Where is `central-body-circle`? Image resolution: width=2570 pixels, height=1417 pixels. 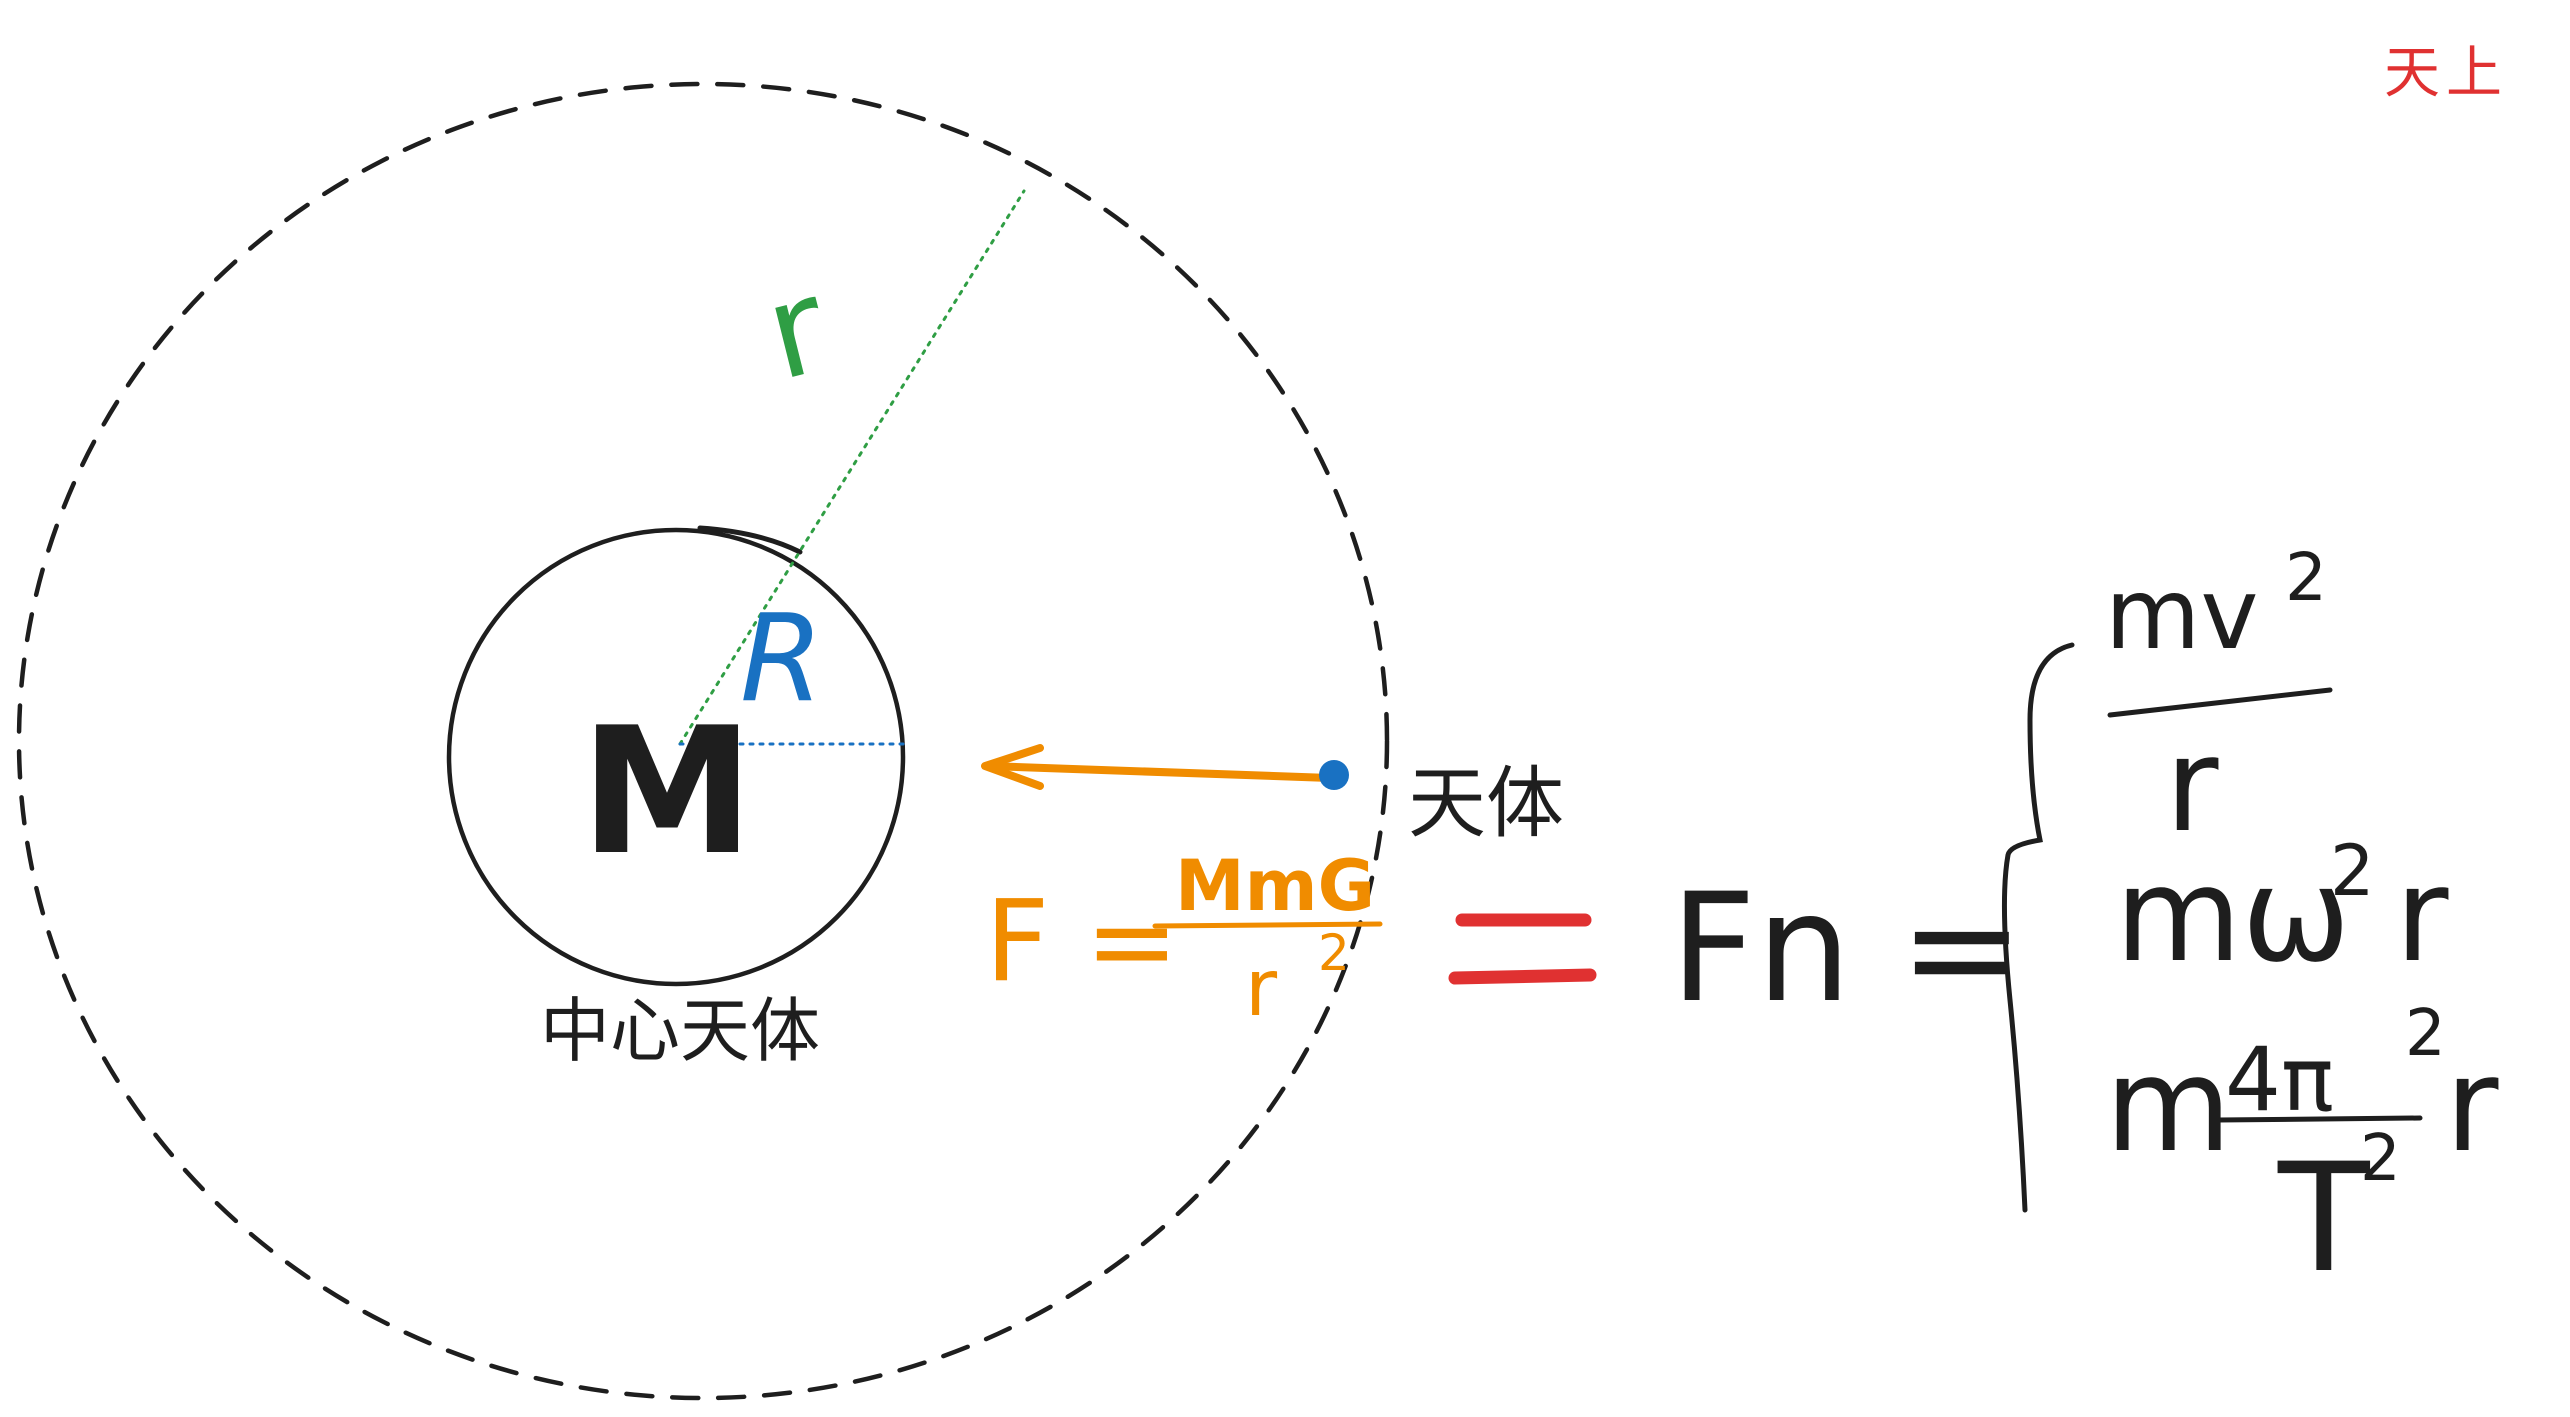
central-body-circle is located at coordinates (676, 757).